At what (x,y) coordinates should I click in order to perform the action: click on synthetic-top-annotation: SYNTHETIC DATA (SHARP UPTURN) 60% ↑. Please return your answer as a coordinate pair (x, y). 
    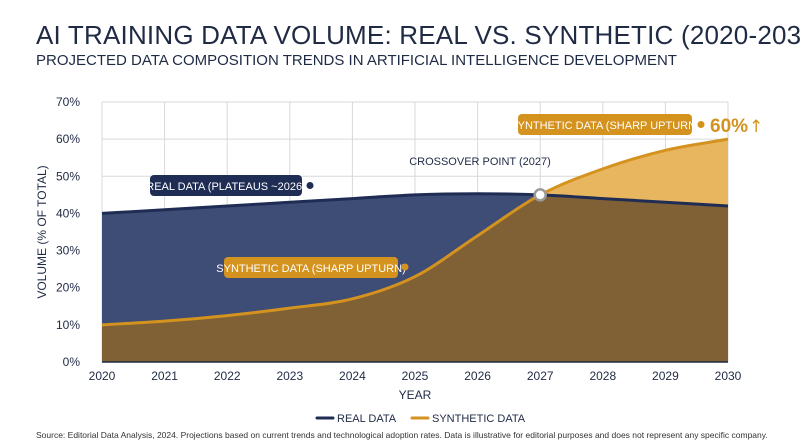
    Looking at the image, I should click on (636, 125).